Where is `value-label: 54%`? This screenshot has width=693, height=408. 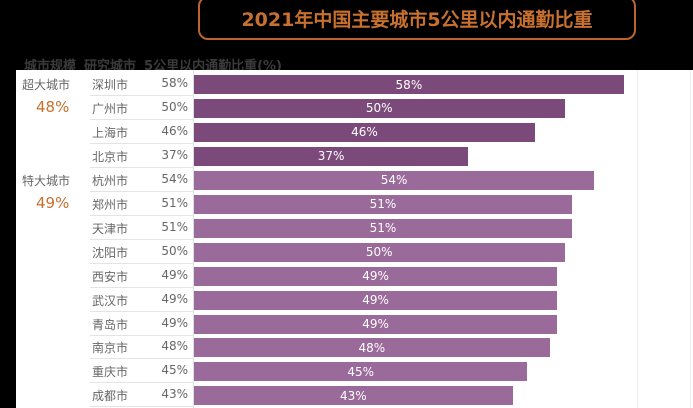 value-label: 54% is located at coordinates (174, 178).